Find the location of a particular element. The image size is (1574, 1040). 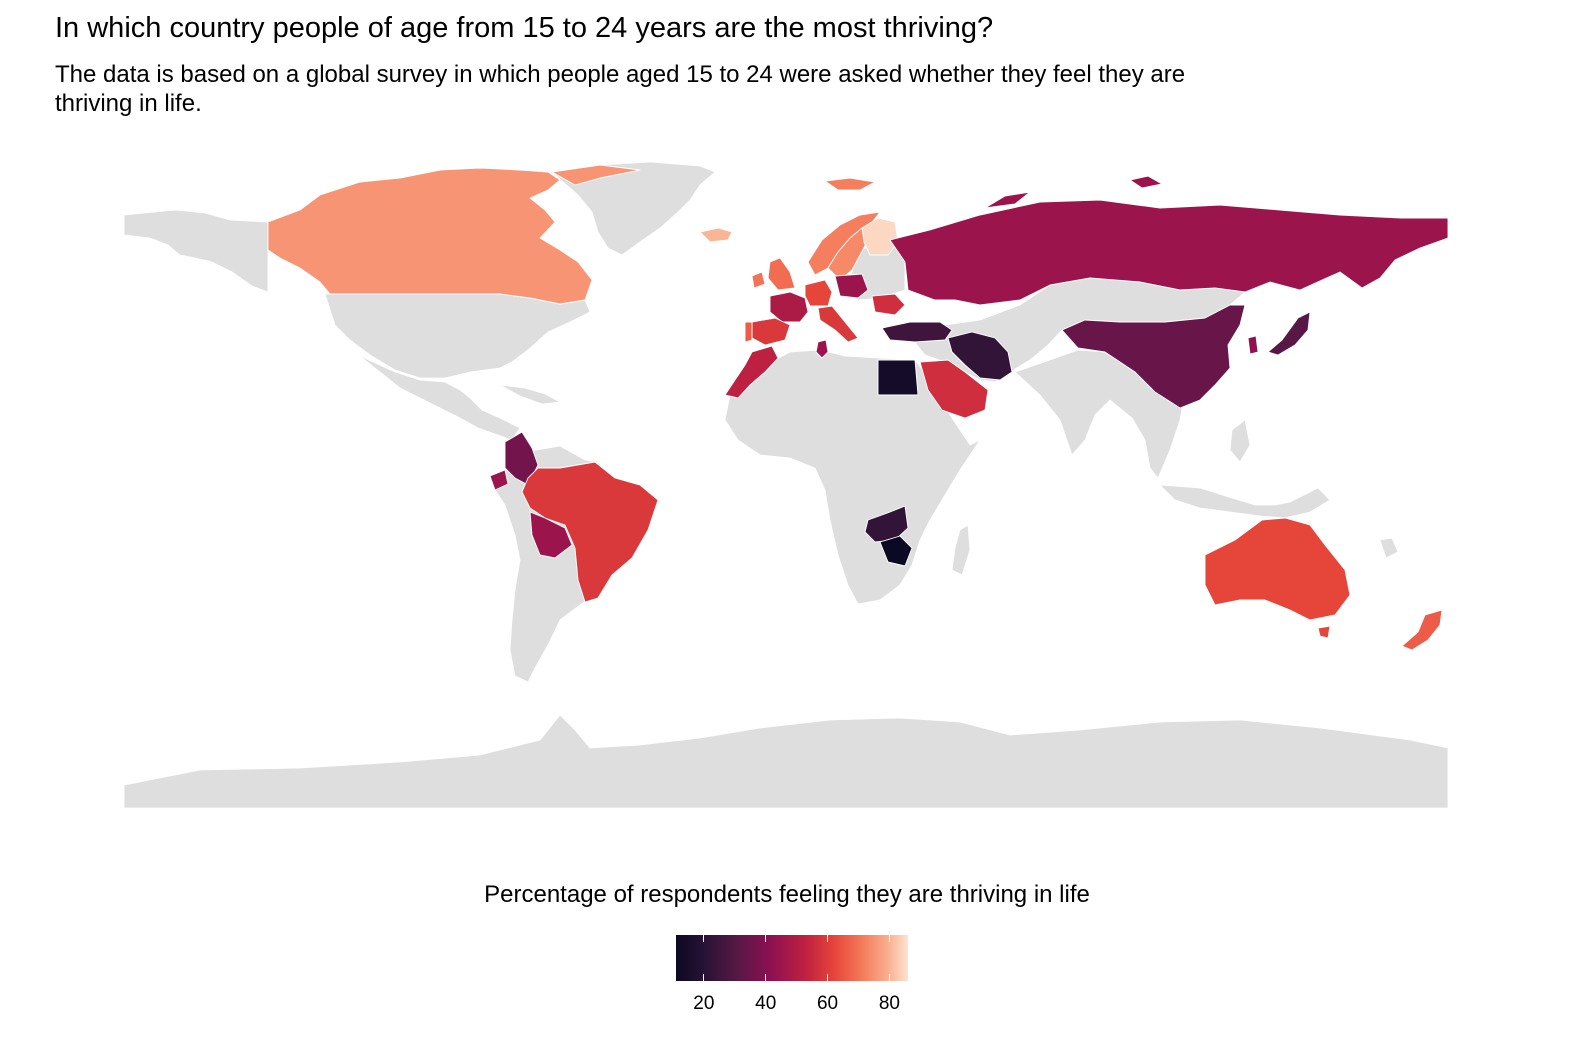

country-italy is located at coordinates (838, 324).